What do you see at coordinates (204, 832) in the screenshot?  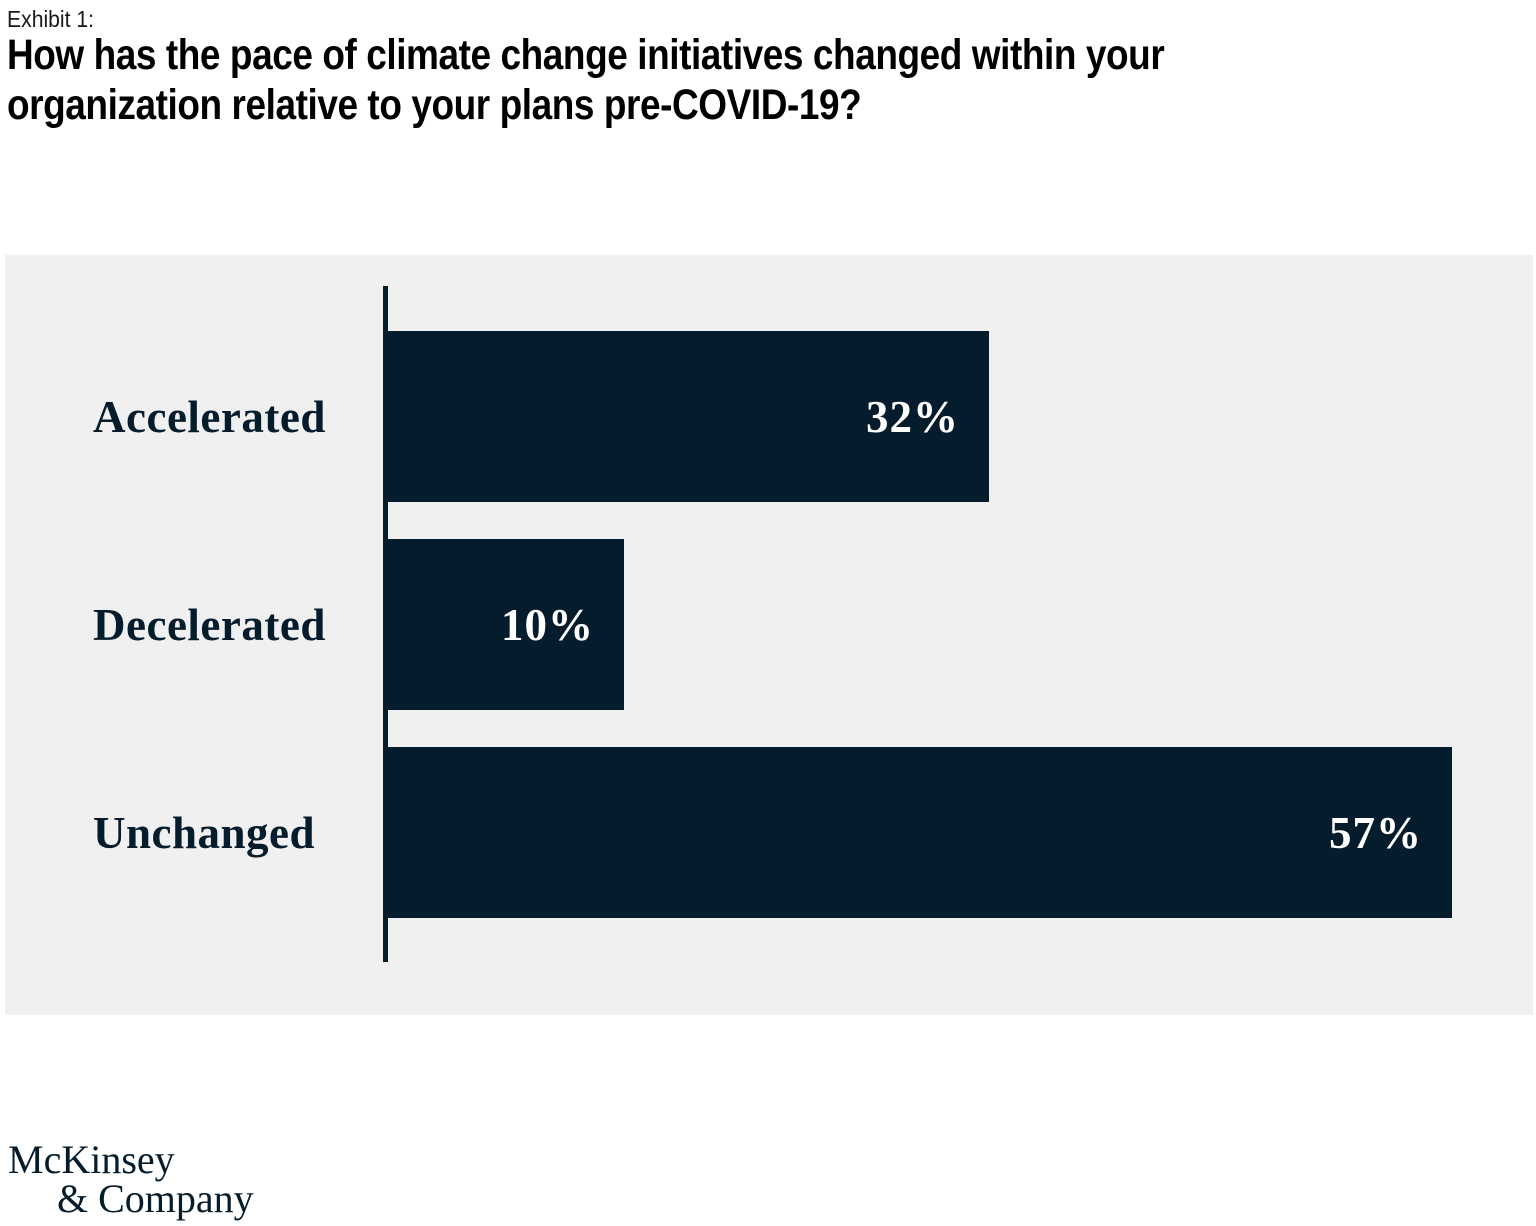 I see `bar-category-label: Unchanged` at bounding box center [204, 832].